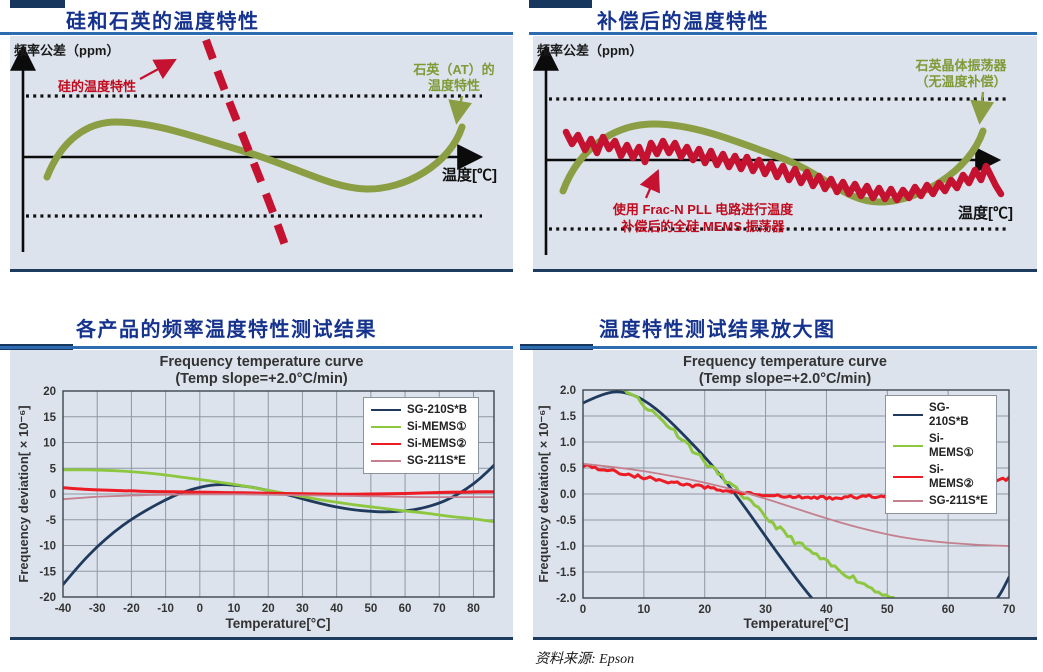 The height and width of the screenshot is (672, 1043). What do you see at coordinates (37, 4) in the screenshot?
I see `corner-bar-top-left` at bounding box center [37, 4].